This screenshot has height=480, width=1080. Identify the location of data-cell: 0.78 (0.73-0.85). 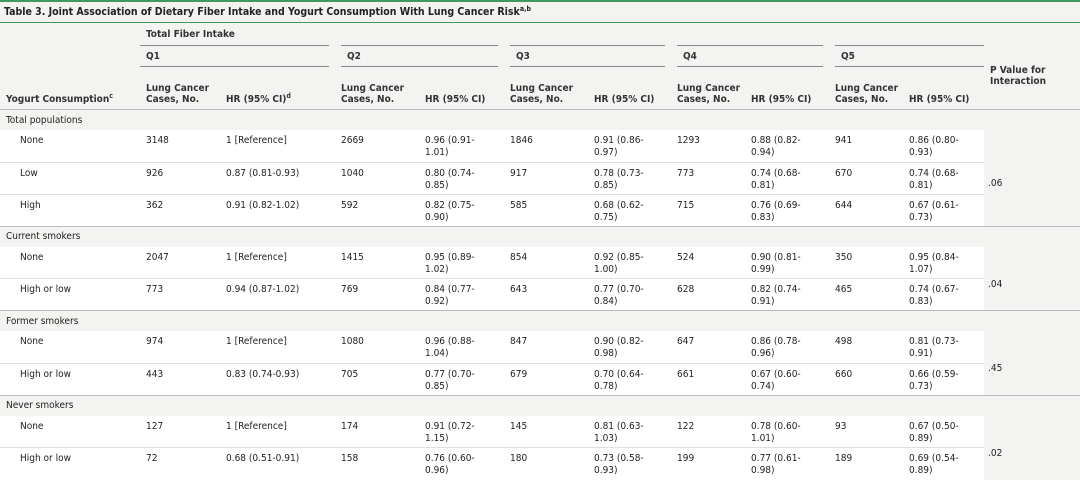
(629, 178).